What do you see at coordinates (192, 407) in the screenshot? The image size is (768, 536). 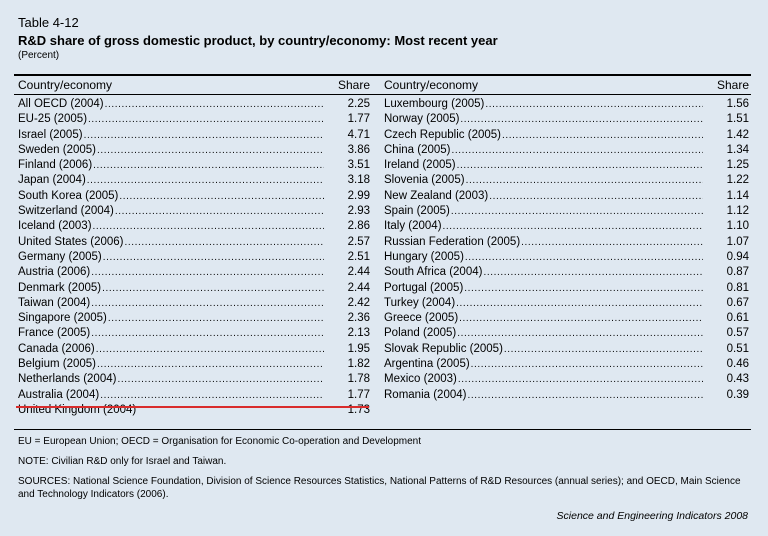 I see `highlight-underline` at bounding box center [192, 407].